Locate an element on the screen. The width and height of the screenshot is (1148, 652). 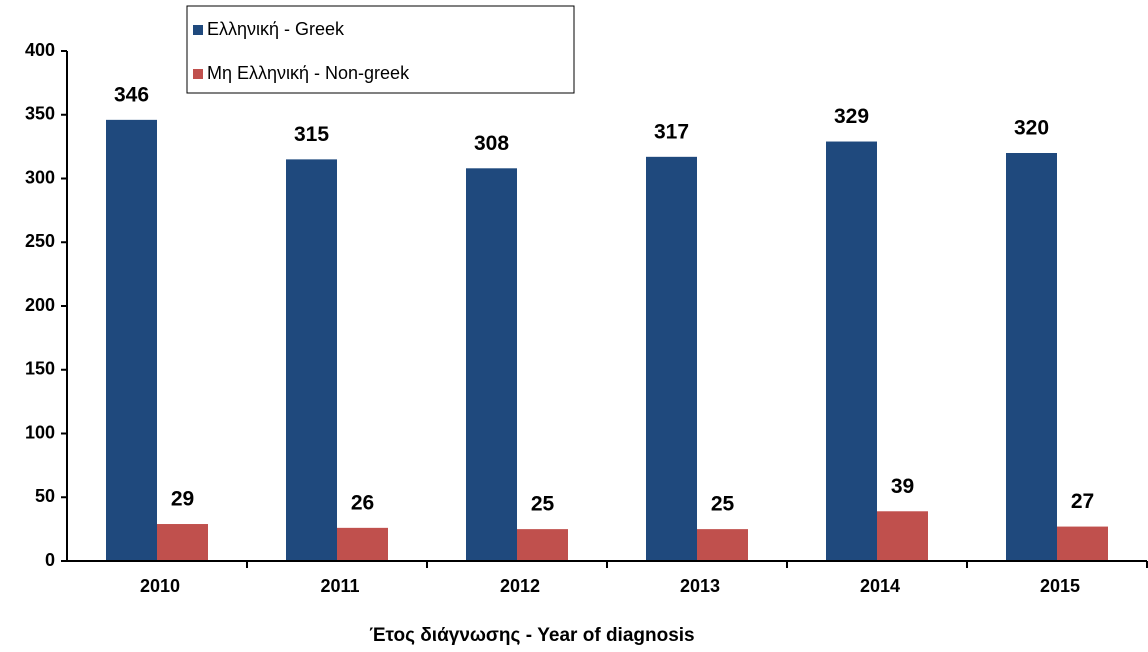
legend-label: Μη Ελληνική - Non-greek is located at coordinates (308, 73).